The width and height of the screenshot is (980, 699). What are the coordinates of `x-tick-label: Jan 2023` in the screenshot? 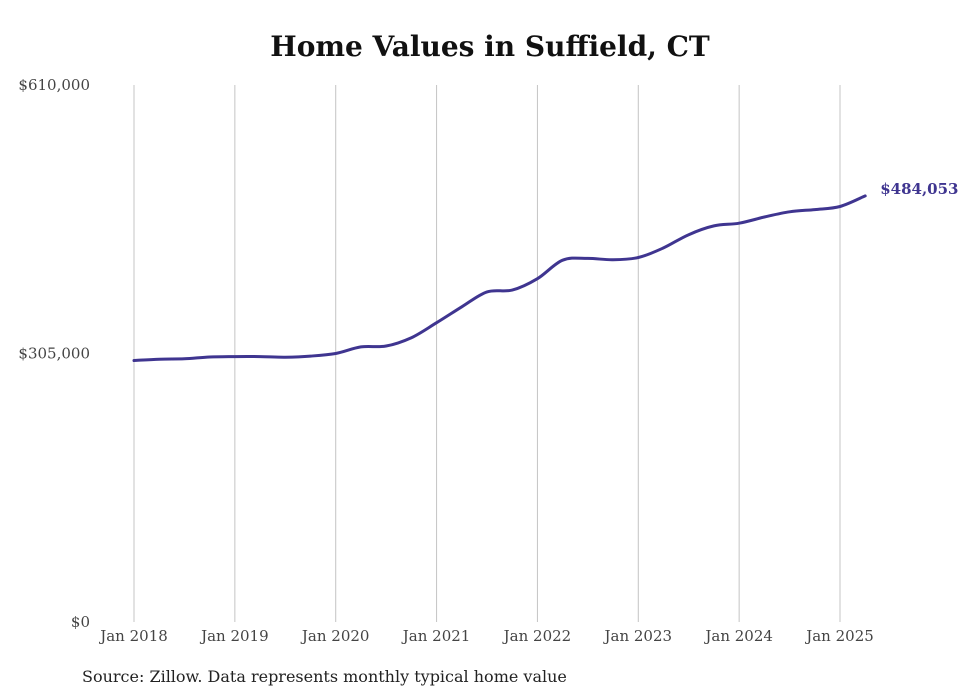 It's located at (638, 636).